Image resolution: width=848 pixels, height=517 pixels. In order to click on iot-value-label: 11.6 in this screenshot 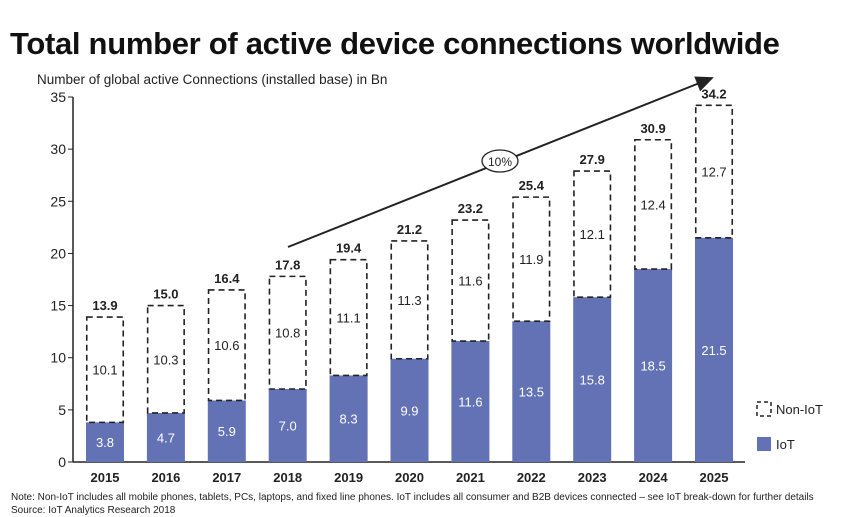, I will do `click(470, 402)`.